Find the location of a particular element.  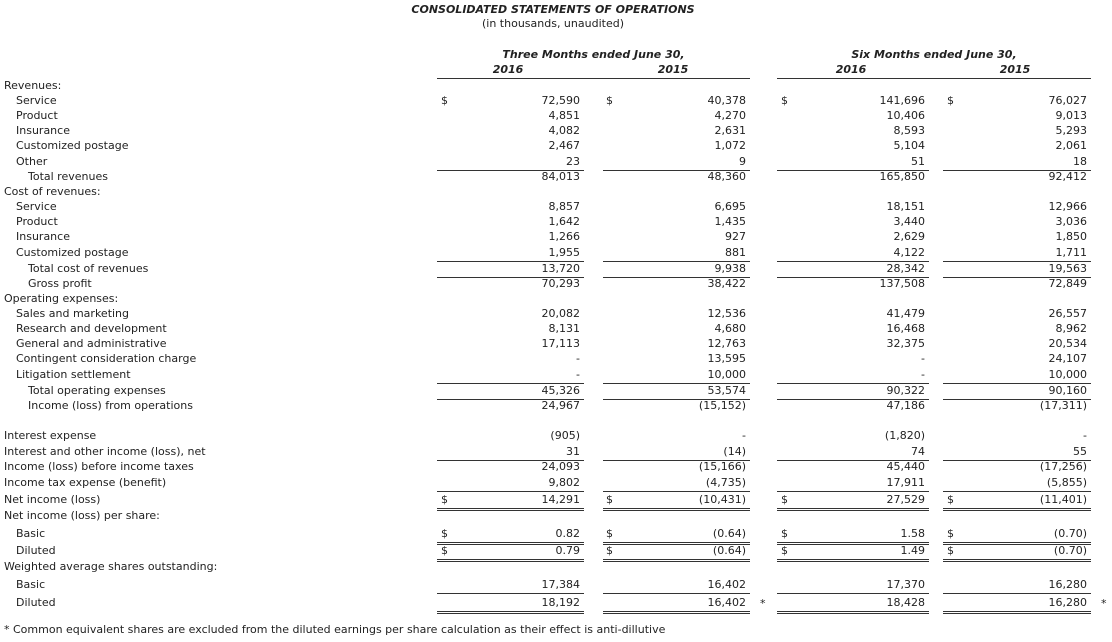

cell-value: 2,631 is located at coordinates (730, 130).